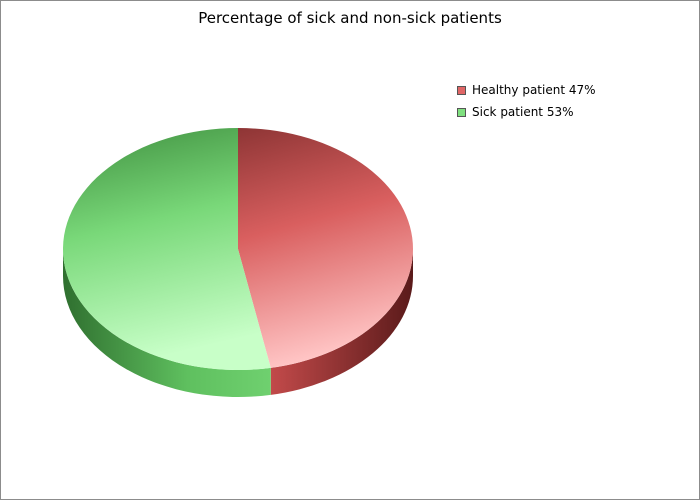 The image size is (700, 501). I want to click on legend-item-sick: Sick patient 53%, so click(526, 112).